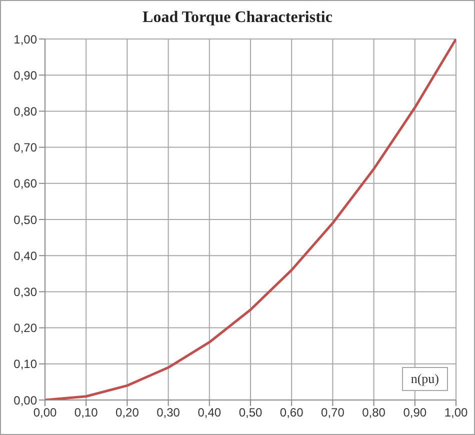  What do you see at coordinates (26, 183) in the screenshot?
I see `y-tick-label: 0,60` at bounding box center [26, 183].